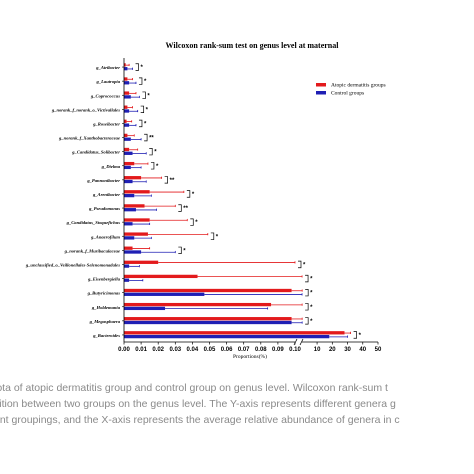 The height and width of the screenshot is (474, 474). What do you see at coordinates (141, 350) in the screenshot?
I see `x-tick-label: 0.01` at bounding box center [141, 350].